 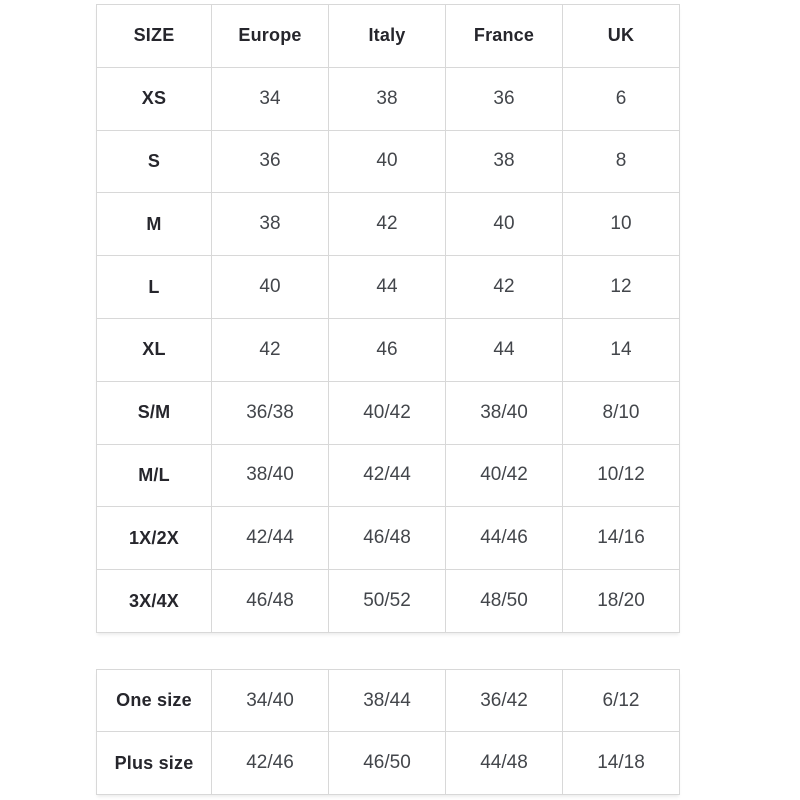 I want to click on size-value-cell: 6, so click(x=621, y=98).